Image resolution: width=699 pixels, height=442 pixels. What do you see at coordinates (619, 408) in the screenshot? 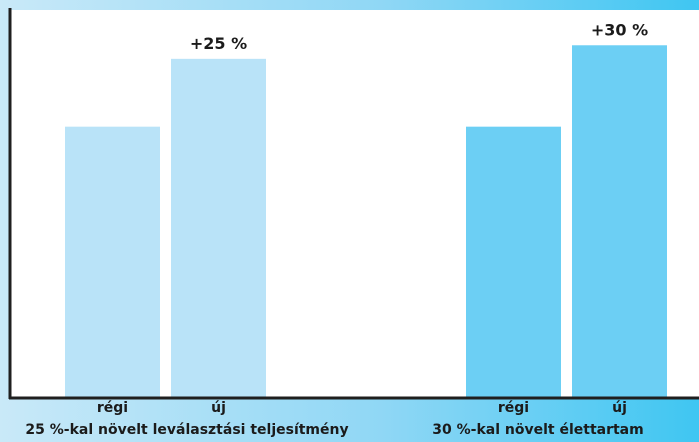
I see `tick-label-g2-uj: új` at bounding box center [619, 408].